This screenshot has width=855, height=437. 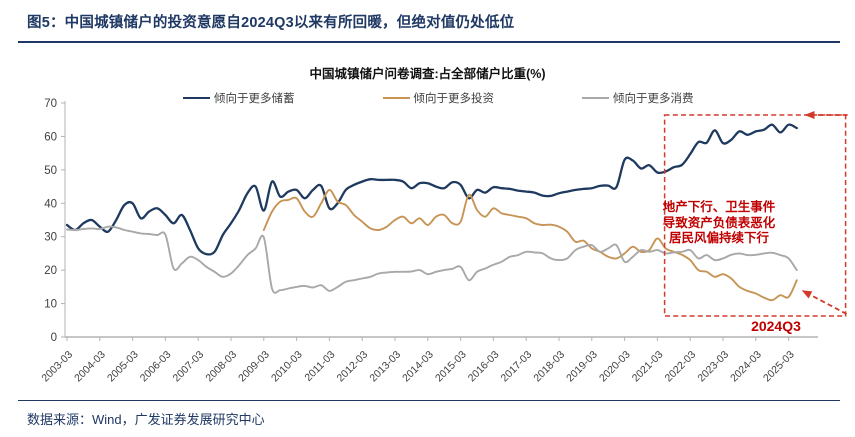 What do you see at coordinates (746, 367) in the screenshot?
I see `x-tick-label: 2024-03` at bounding box center [746, 367].